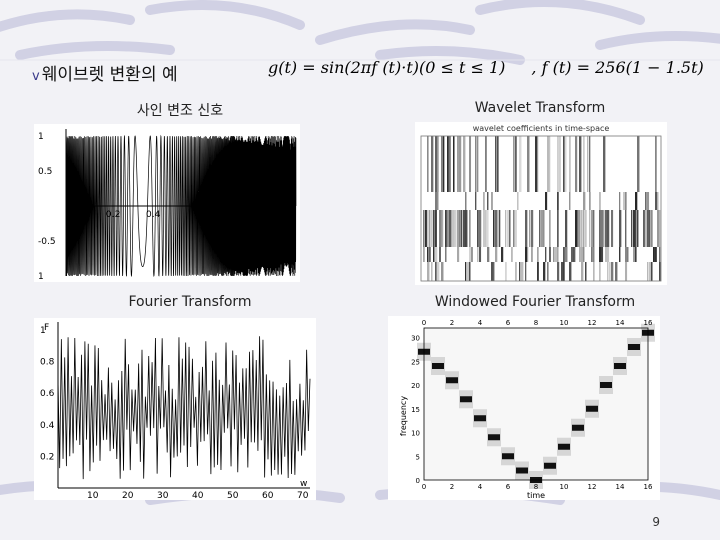  What do you see at coordinates (617, 67) in the screenshot?
I see `formula-f: , f (t) = 256(1 − 1.5t)` at bounding box center [617, 67].